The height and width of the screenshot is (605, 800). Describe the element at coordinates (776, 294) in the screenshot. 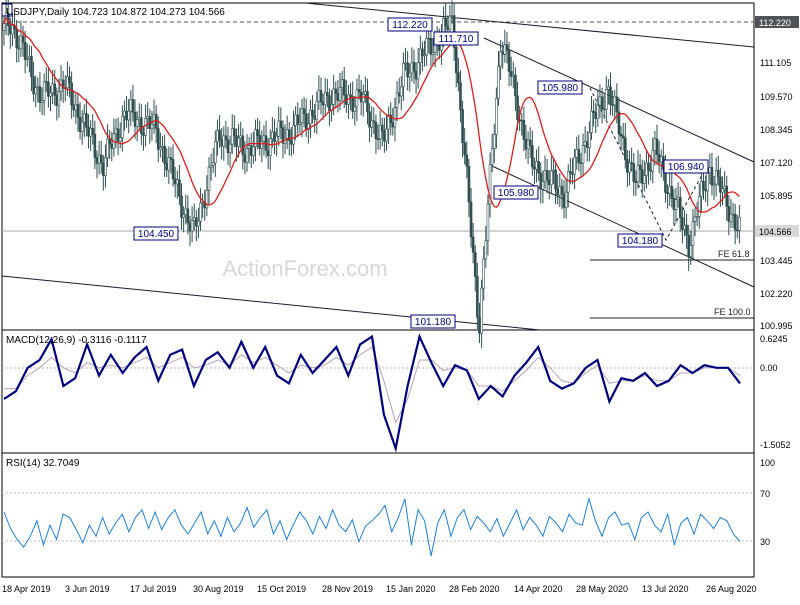

I see `price-tick: 102.220` at that location.